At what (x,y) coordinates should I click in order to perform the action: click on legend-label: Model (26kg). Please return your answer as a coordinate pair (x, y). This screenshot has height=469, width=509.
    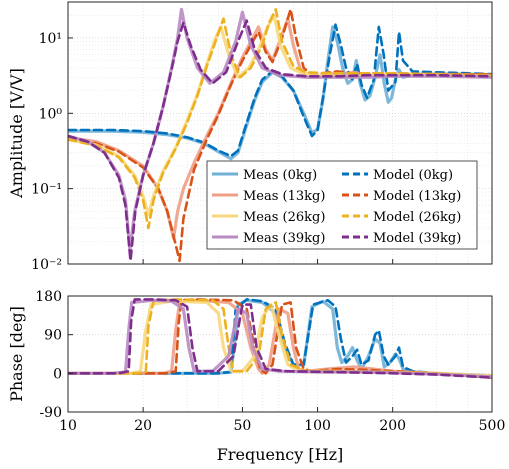
    Looking at the image, I should click on (417, 217).